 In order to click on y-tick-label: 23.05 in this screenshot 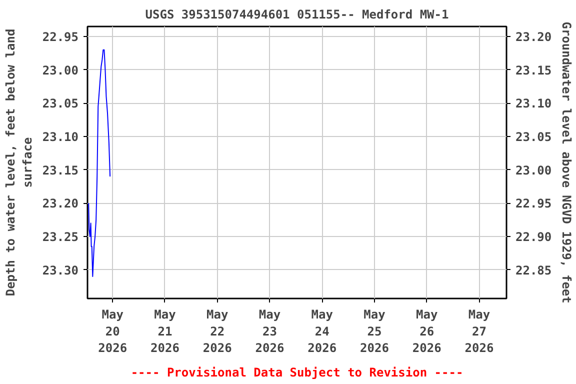, I will do `click(60, 103)`.